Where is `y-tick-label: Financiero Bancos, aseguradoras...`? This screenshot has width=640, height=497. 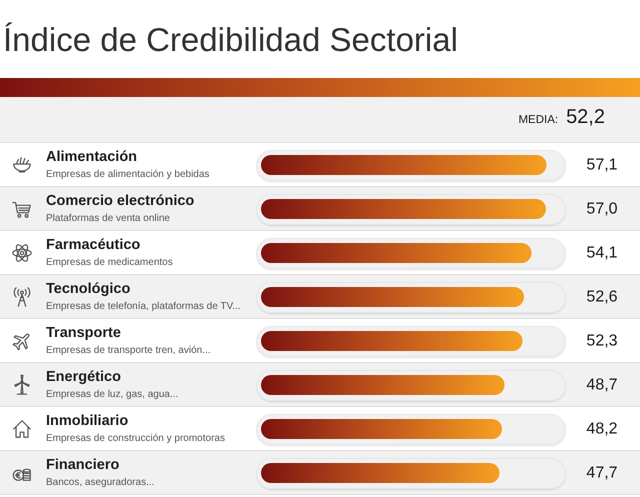 y-tick-label: Financiero Bancos, aseguradoras... is located at coordinates (100, 472).